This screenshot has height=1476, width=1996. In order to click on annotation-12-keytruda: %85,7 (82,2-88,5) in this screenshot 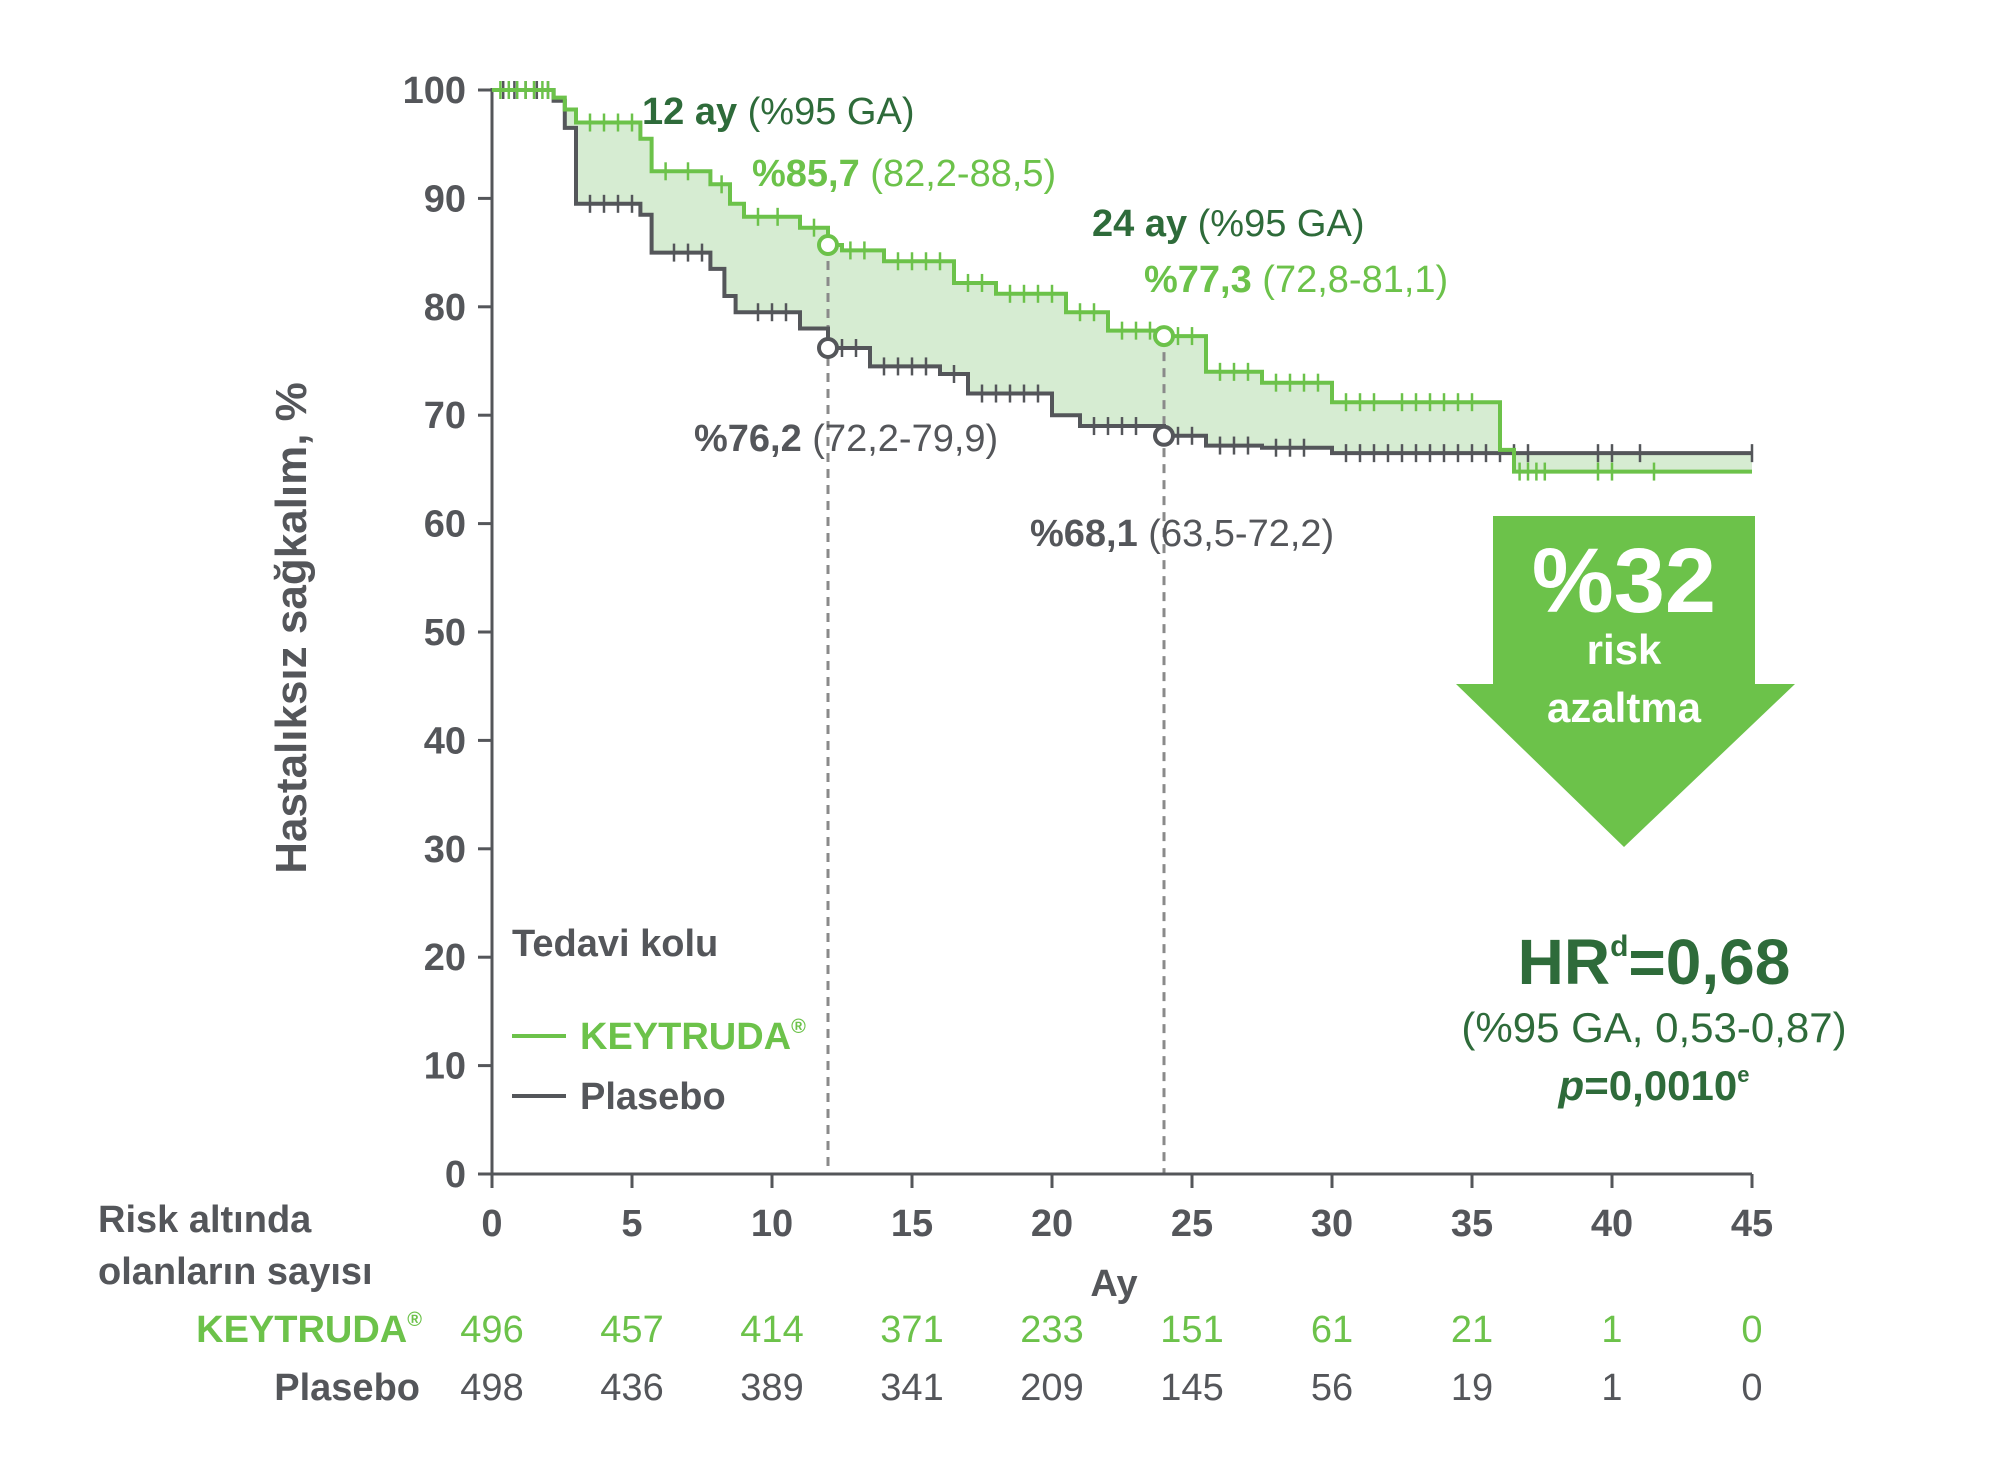, I will do `click(904, 174)`.